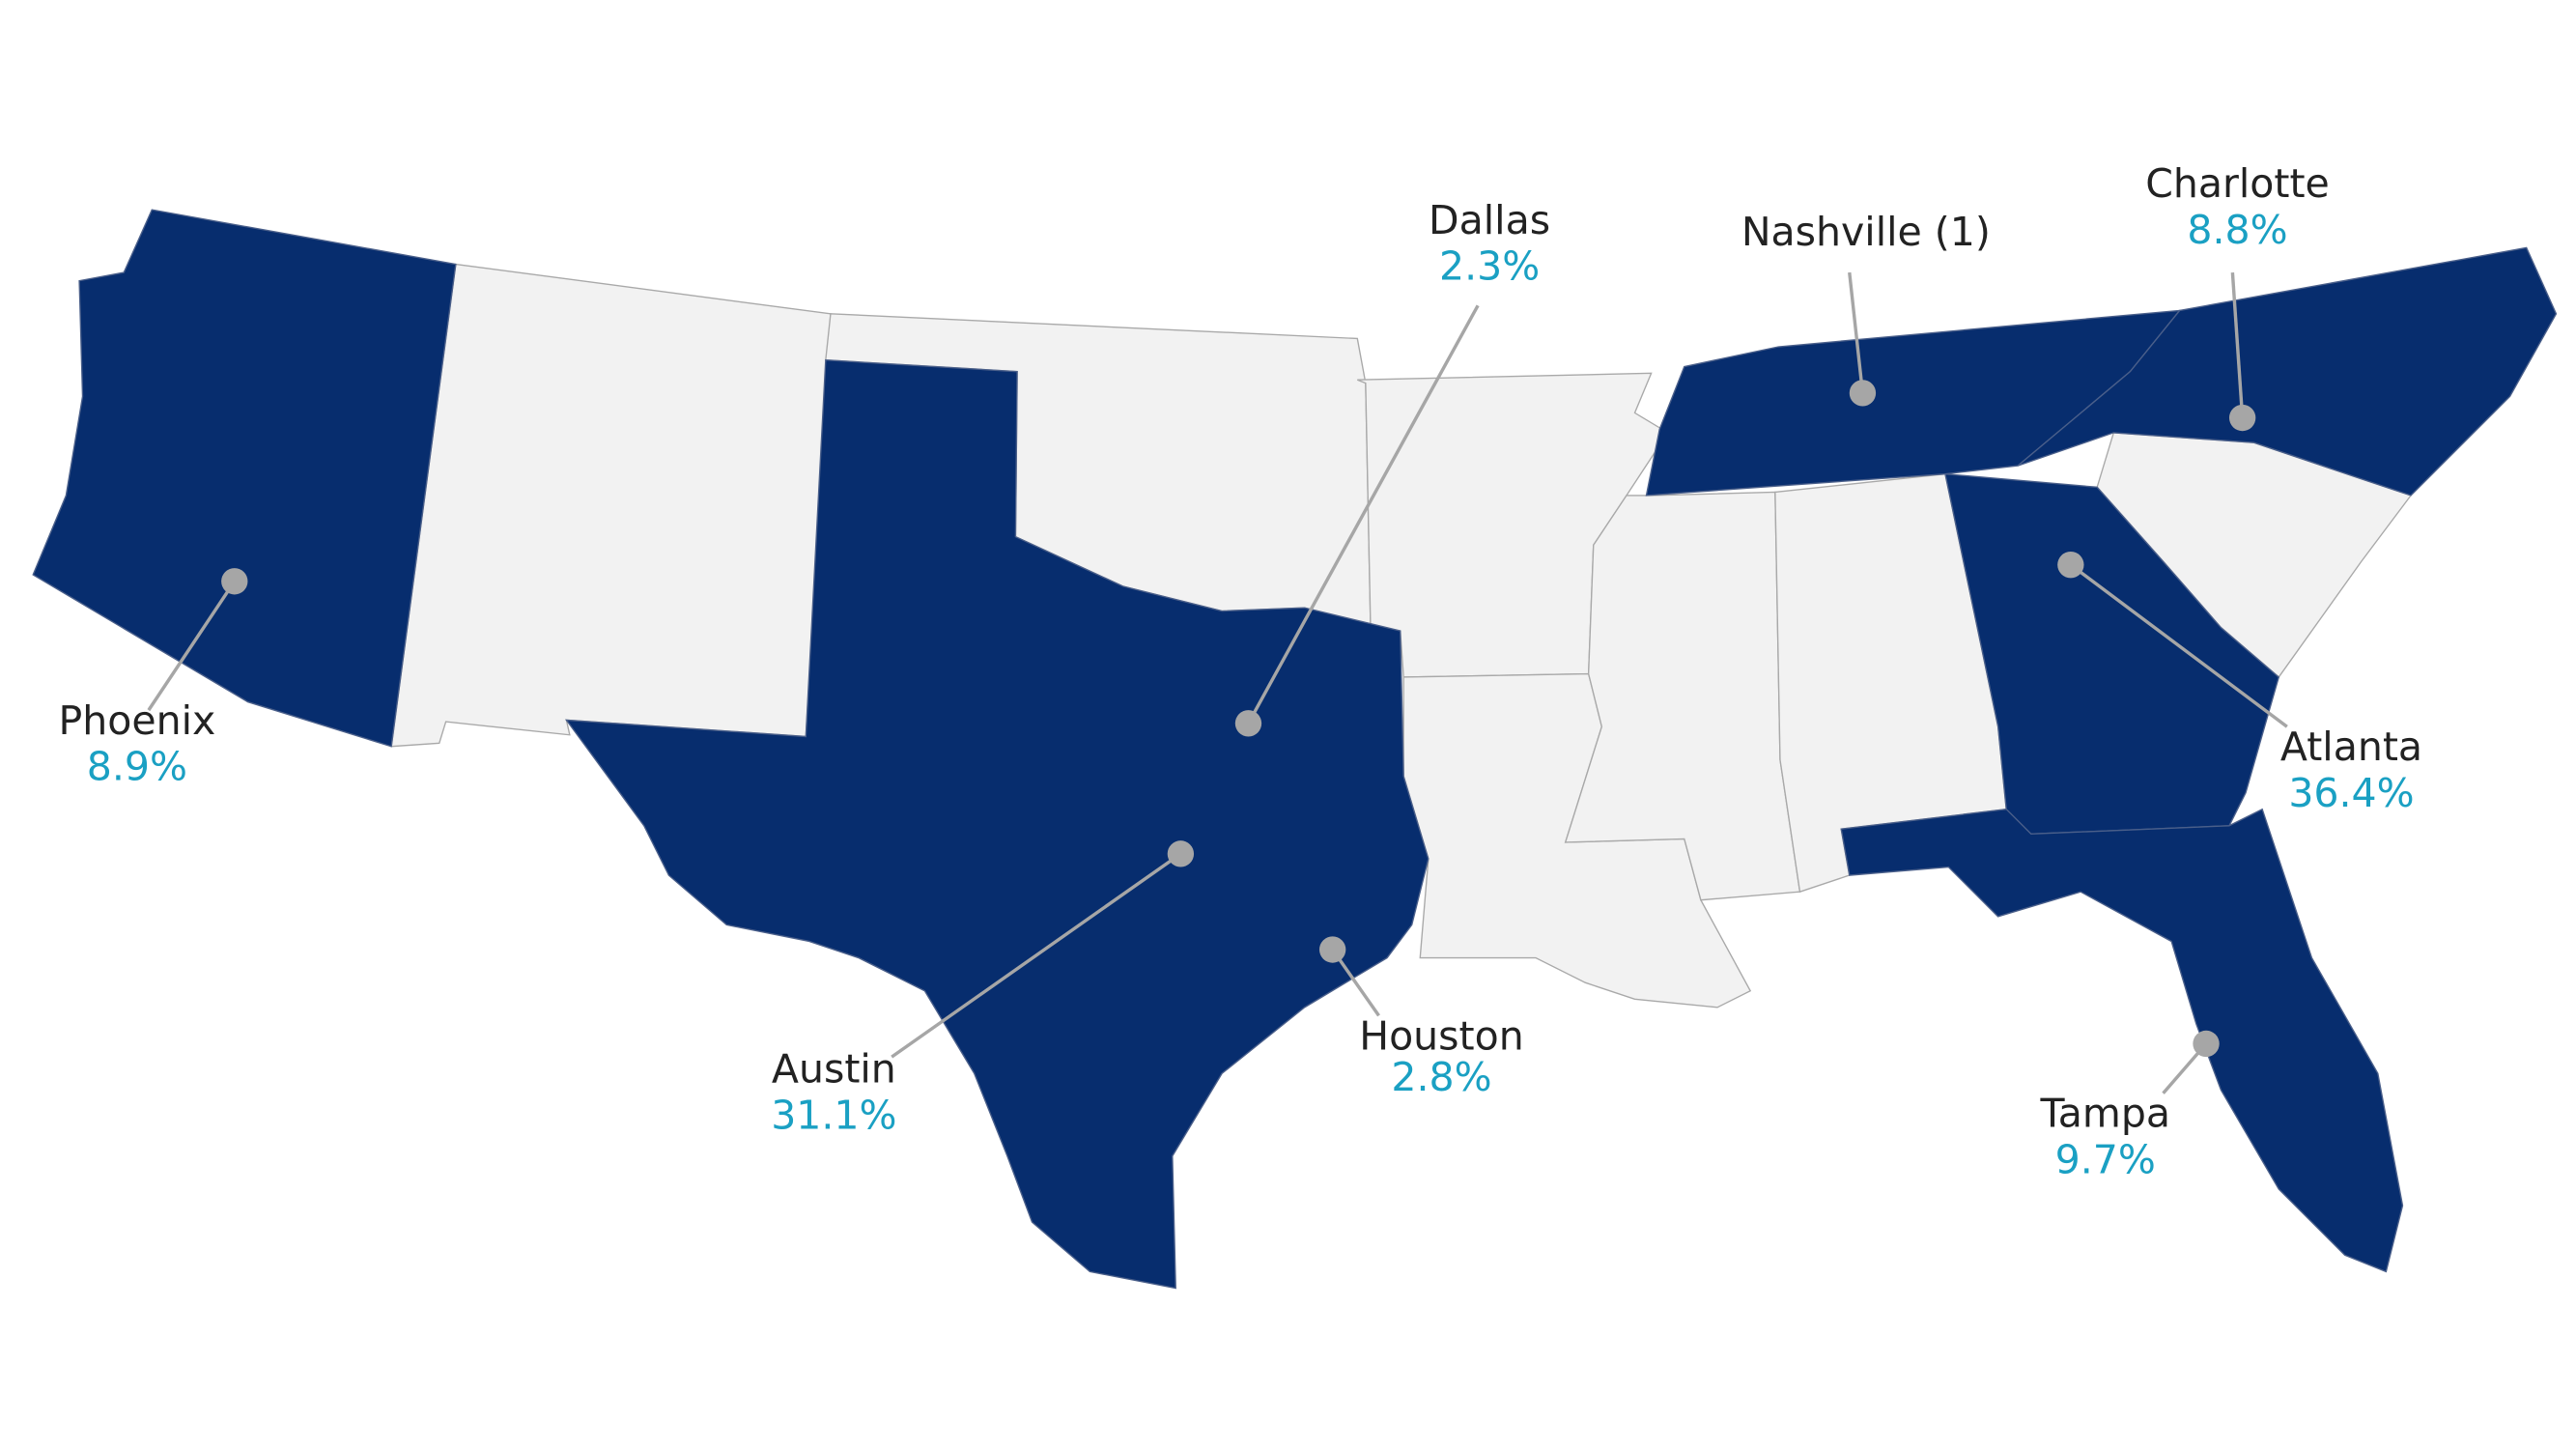 The height and width of the screenshot is (1449, 2576). Describe the element at coordinates (2104, 1114) in the screenshot. I see `city-name: Tampa` at that location.